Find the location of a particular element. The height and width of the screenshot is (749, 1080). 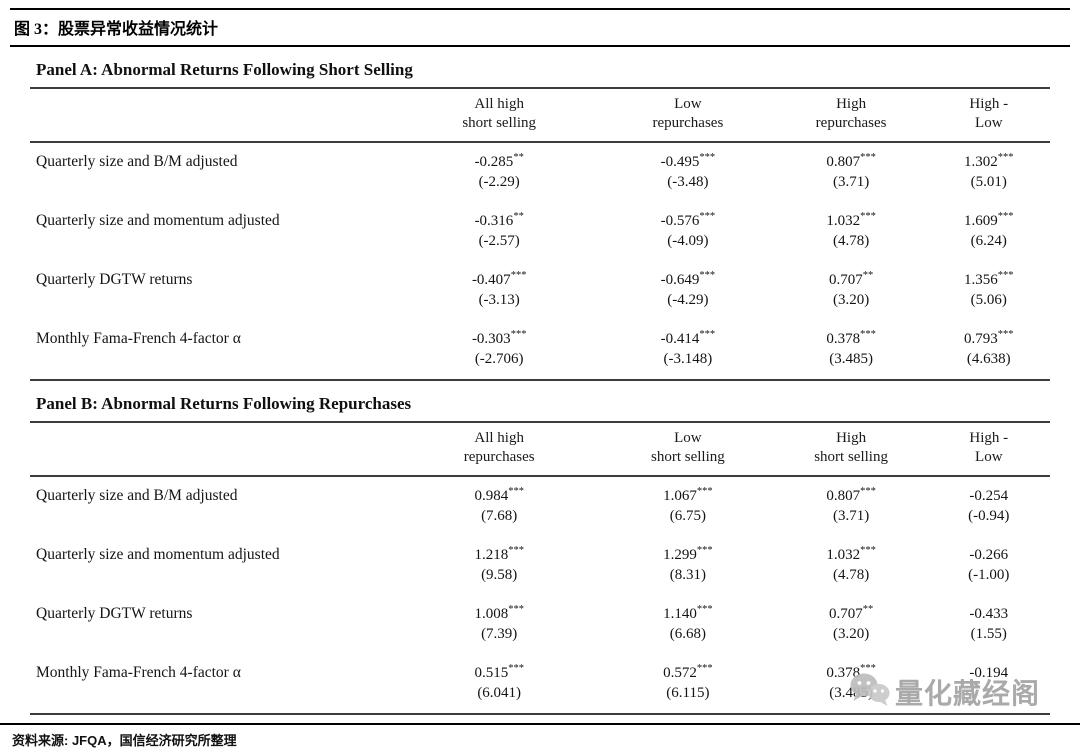

value-cell: -0.433 (1.55) is located at coordinates (989, 624).